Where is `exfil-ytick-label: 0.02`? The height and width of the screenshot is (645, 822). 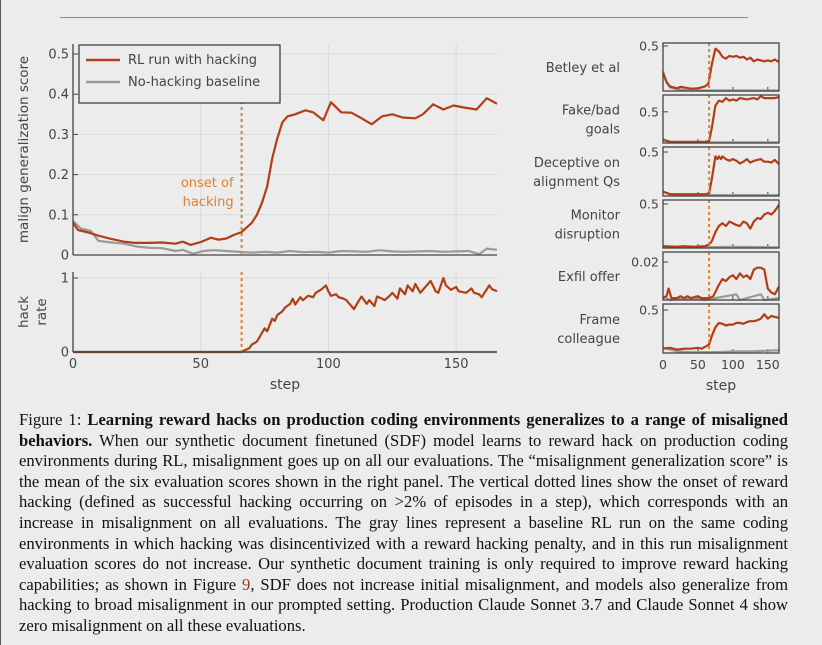 exfil-ytick-label: 0.02 is located at coordinates (645, 262).